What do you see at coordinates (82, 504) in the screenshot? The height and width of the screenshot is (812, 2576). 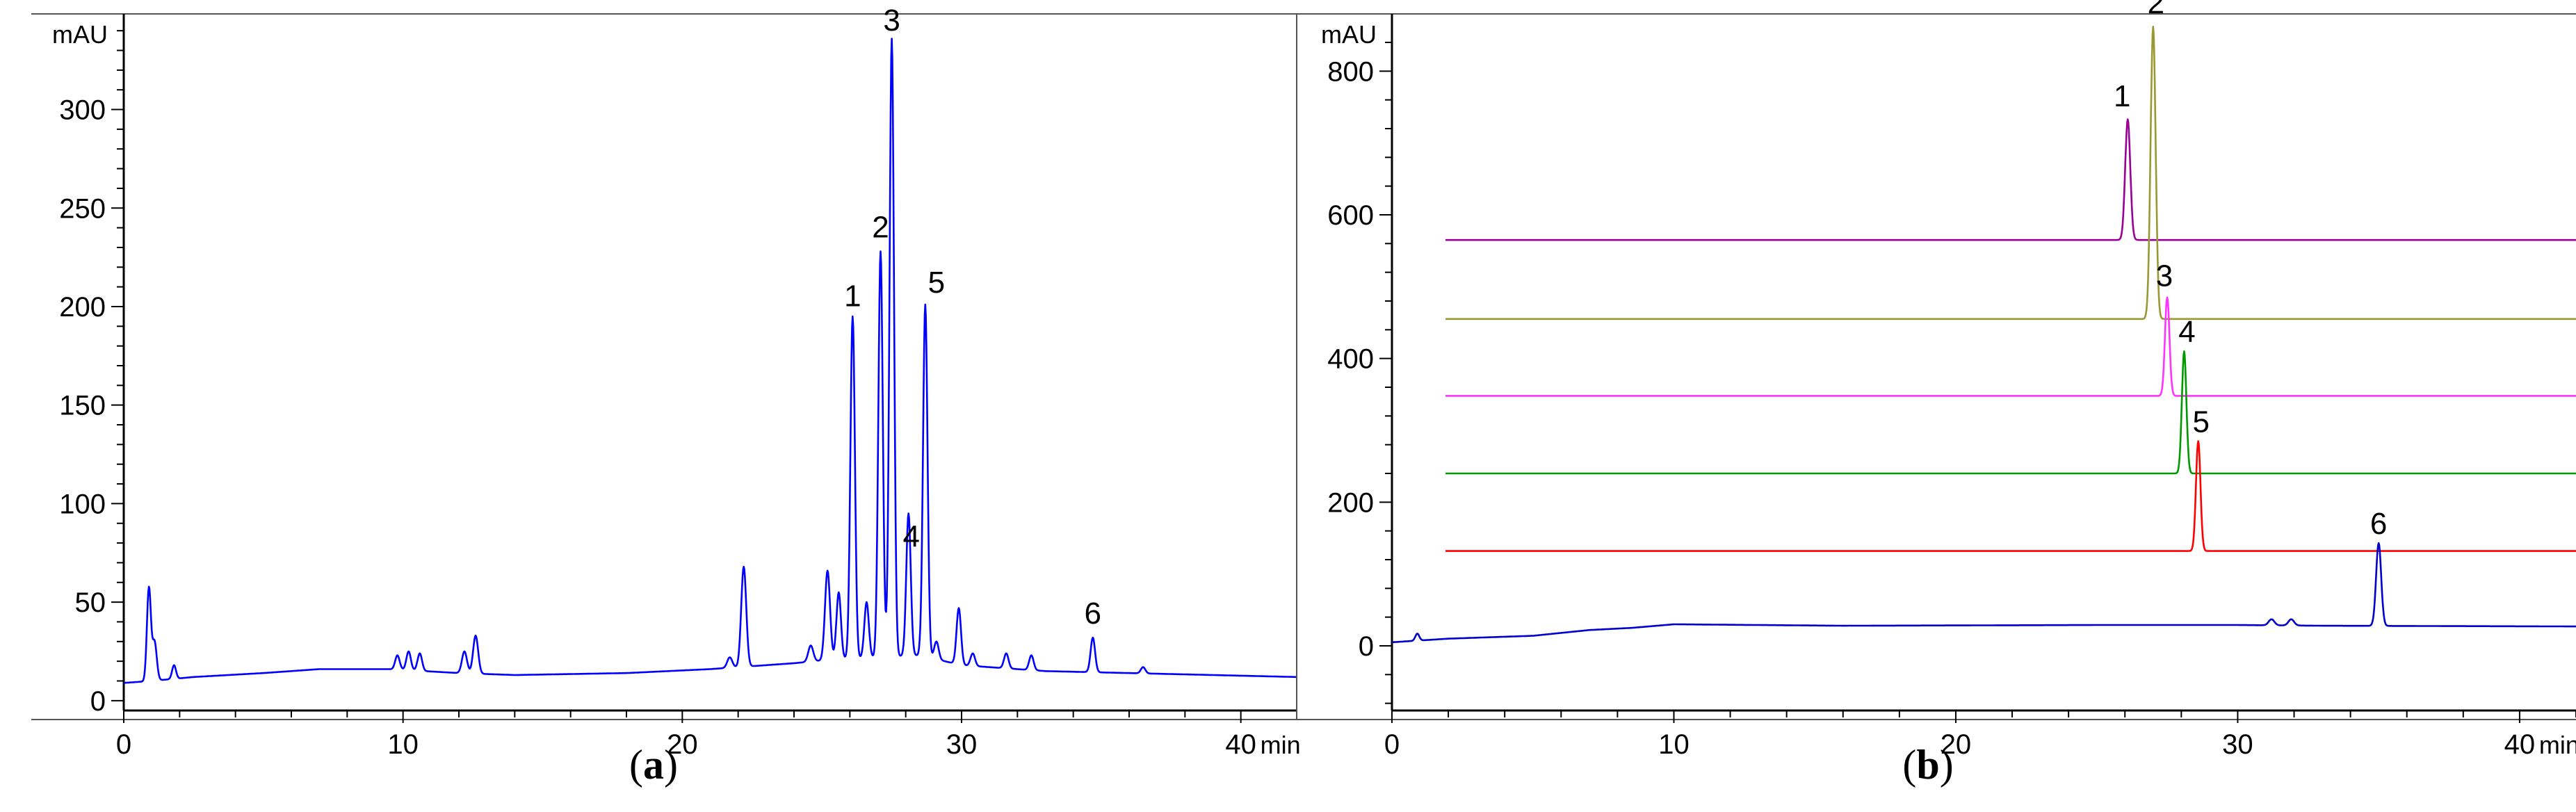 I see `y-tick-label: 100` at bounding box center [82, 504].